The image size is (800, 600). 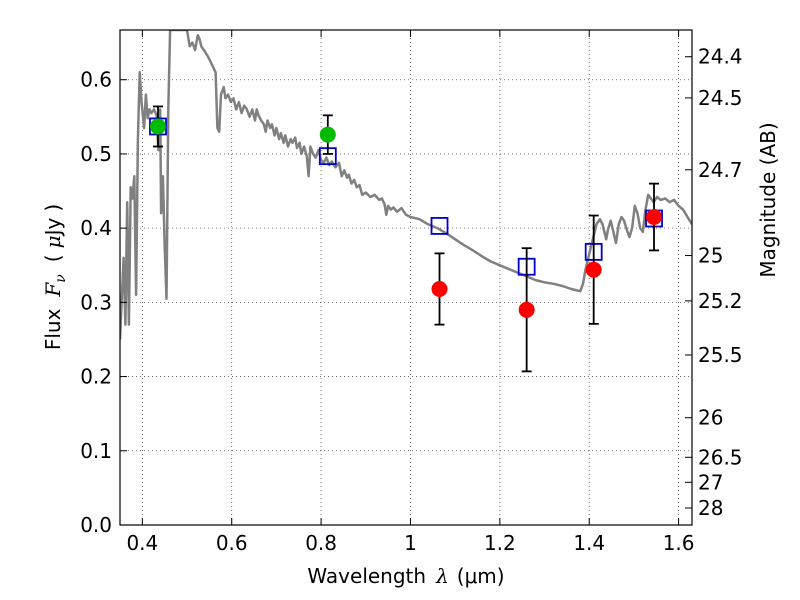 What do you see at coordinates (96, 302) in the screenshot?
I see `y-tick-label: 0.3` at bounding box center [96, 302].